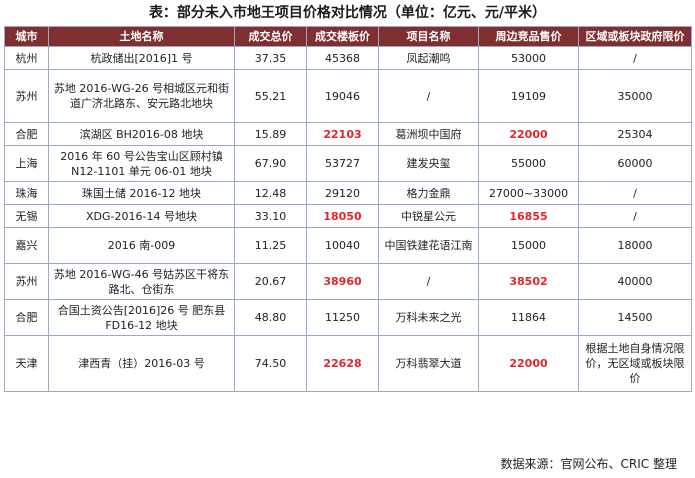  Describe the element at coordinates (528, 281) in the screenshot. I see `cell-nearby: 38502` at that location.